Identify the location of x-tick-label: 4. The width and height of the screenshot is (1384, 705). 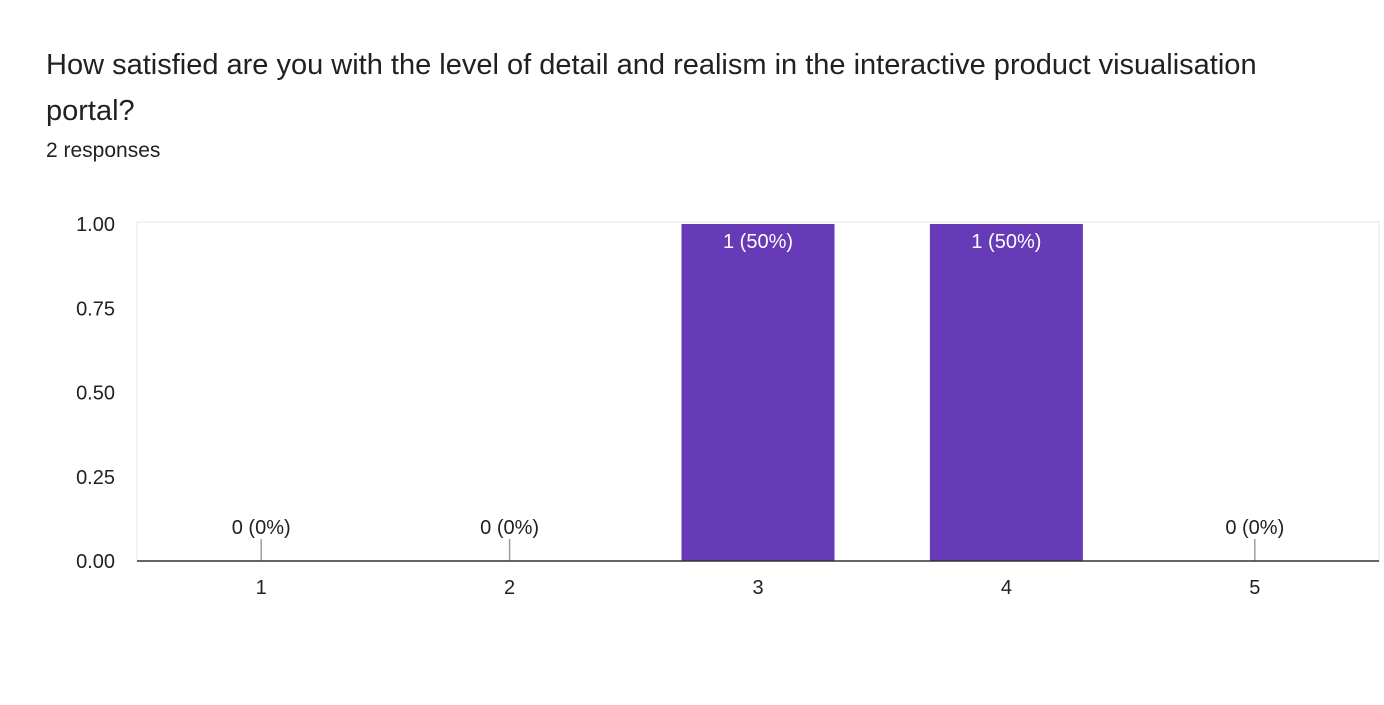
(1006, 588).